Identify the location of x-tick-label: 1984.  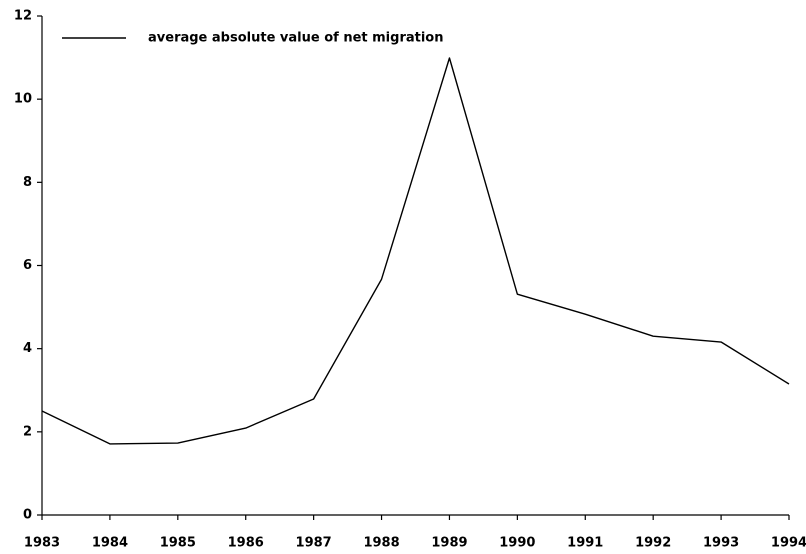
(110, 543).